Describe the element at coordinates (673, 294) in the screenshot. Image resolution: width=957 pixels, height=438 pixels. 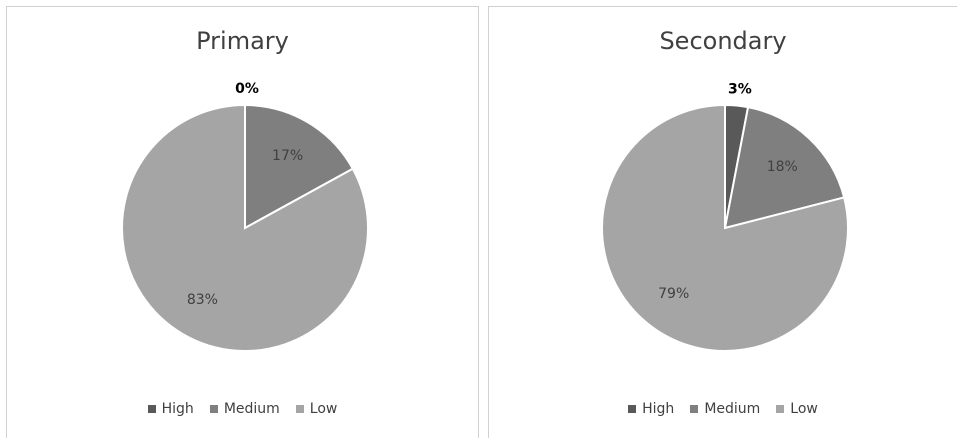
I see `slice-label-low: 79%` at that location.